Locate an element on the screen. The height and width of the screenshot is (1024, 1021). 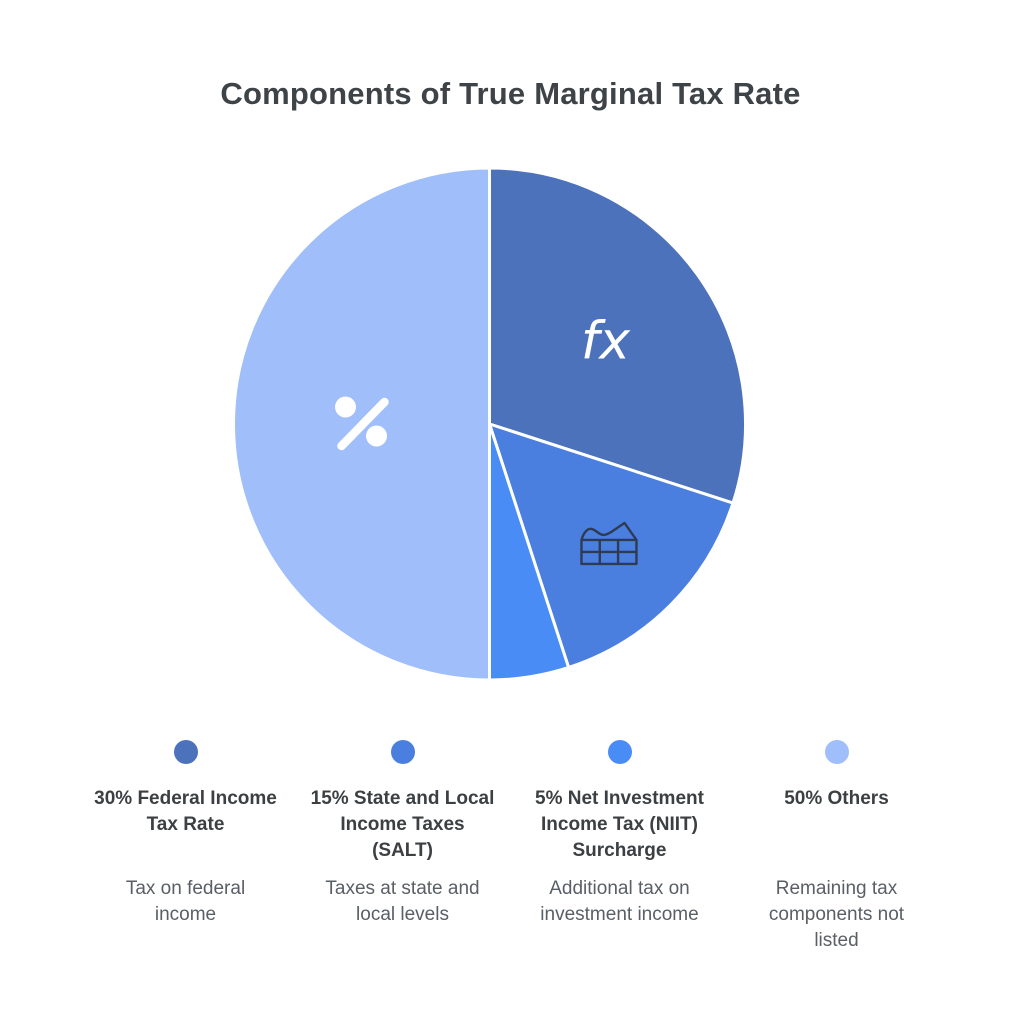
legend-dot-salt is located at coordinates (402, 752).